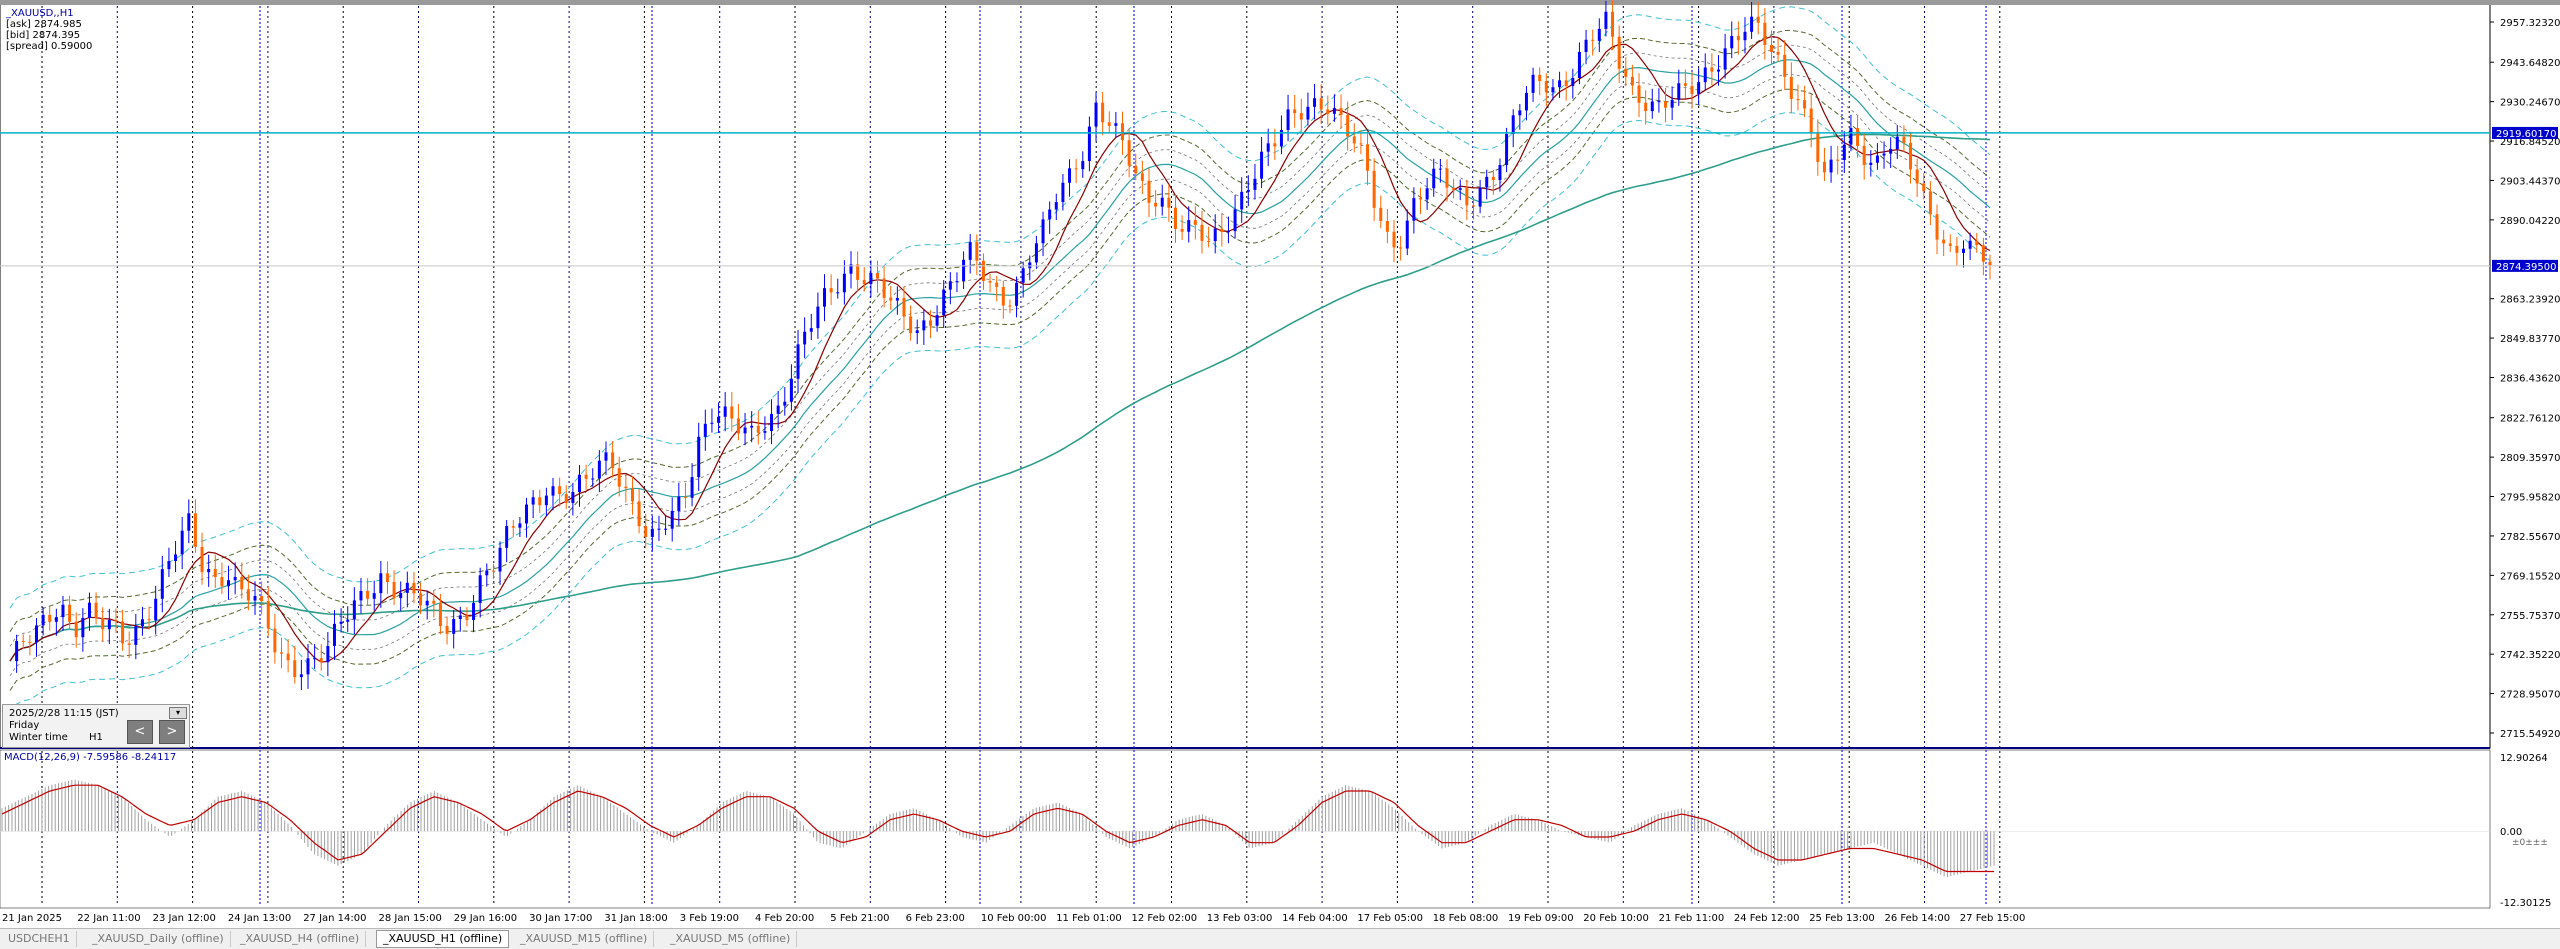  I want to click on y-tick-label: 2943.64820, so click(2530, 63).